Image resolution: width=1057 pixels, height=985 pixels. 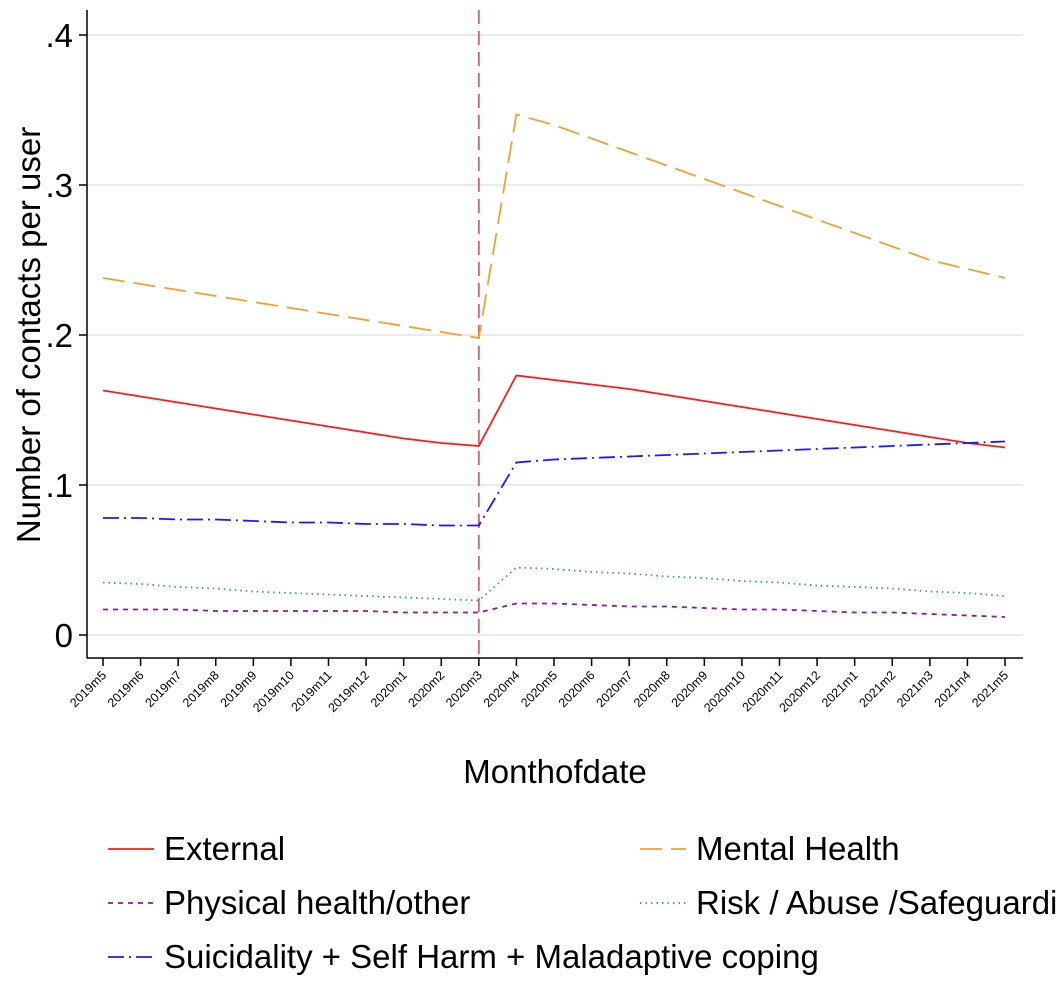 I want to click on legend-label: External, so click(x=224, y=848).